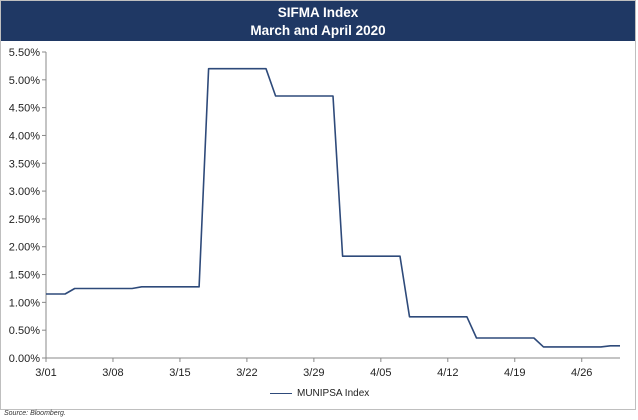 Image resolution: width=638 pixels, height=420 pixels. What do you see at coordinates (514, 373) in the screenshot?
I see `x-tick-label: 4/19` at bounding box center [514, 373].